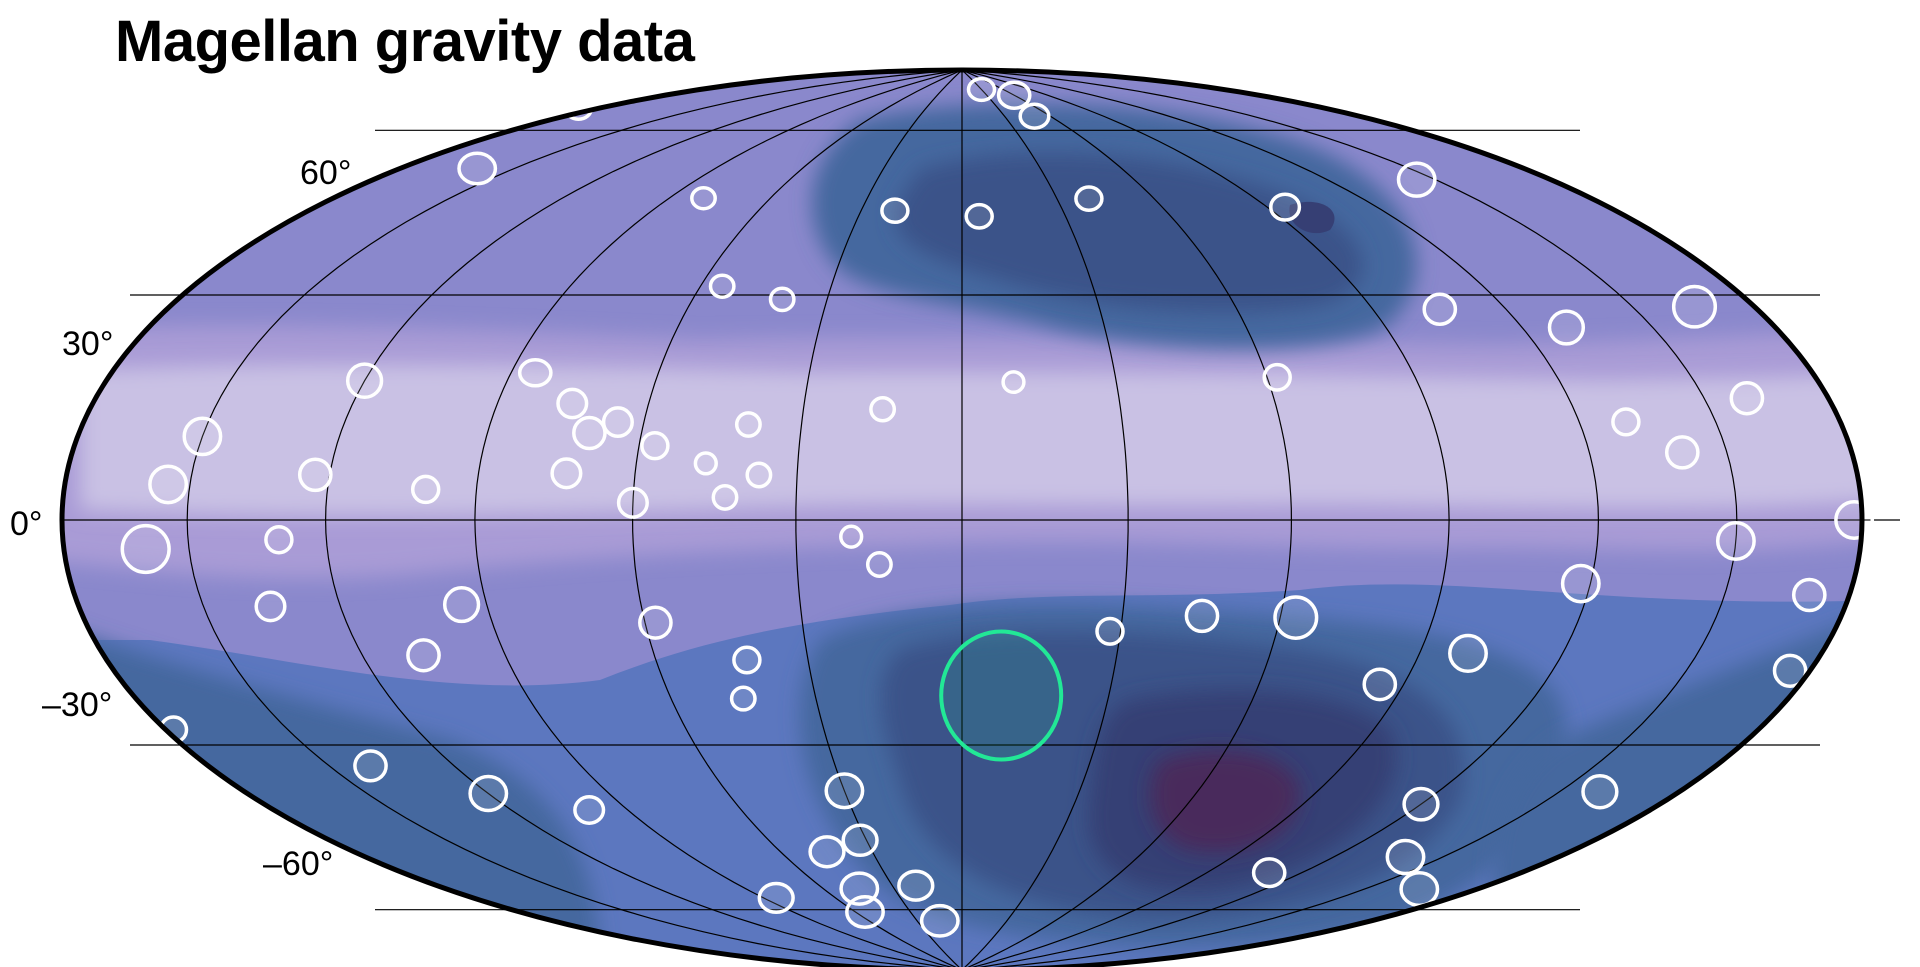 The width and height of the screenshot is (1920, 967). What do you see at coordinates (1129, 232) in the screenshot?
I see `field-north-lower` at bounding box center [1129, 232].